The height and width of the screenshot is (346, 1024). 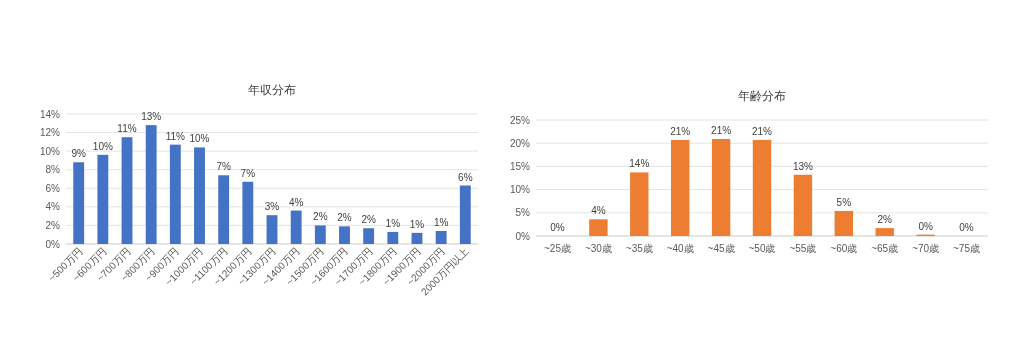 I want to click on data-label: 3%, so click(x=272, y=207).